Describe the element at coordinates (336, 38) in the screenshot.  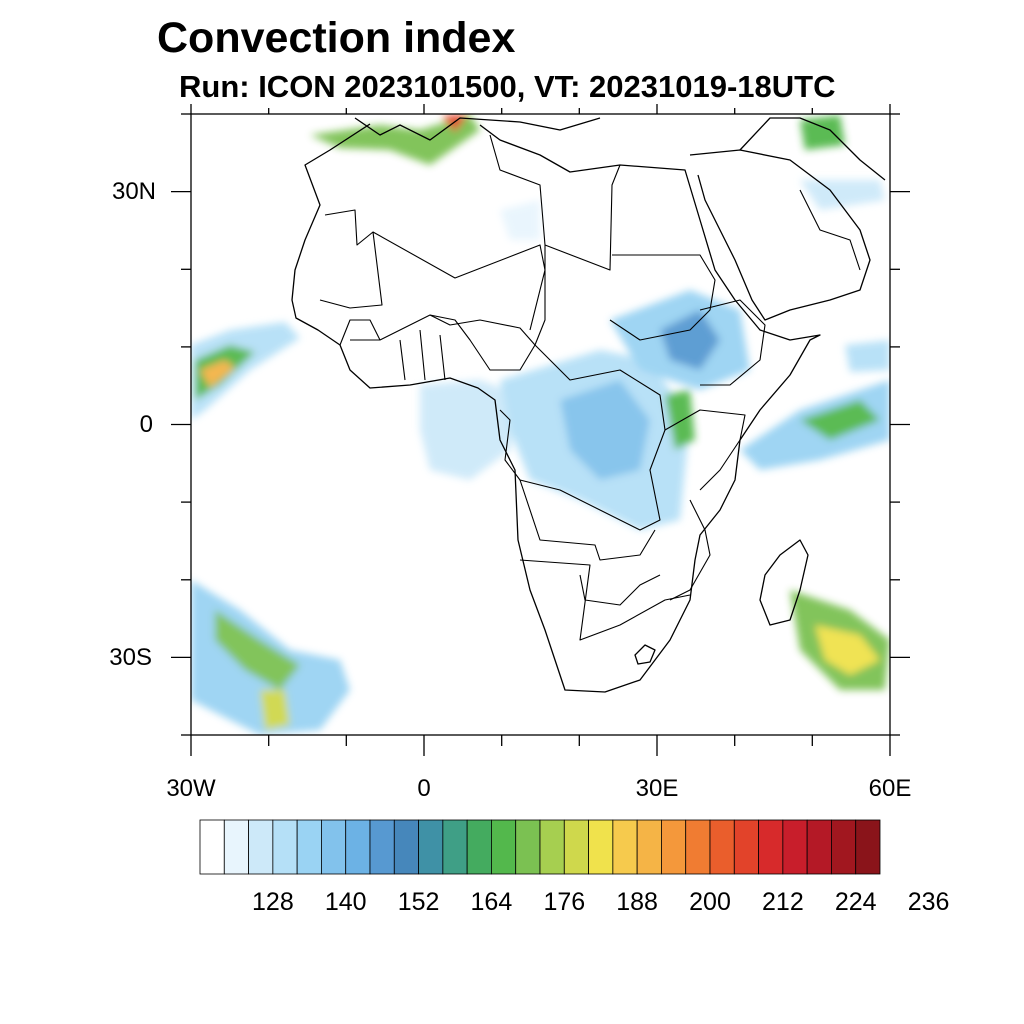
I see `map-title: Convection index` at that location.